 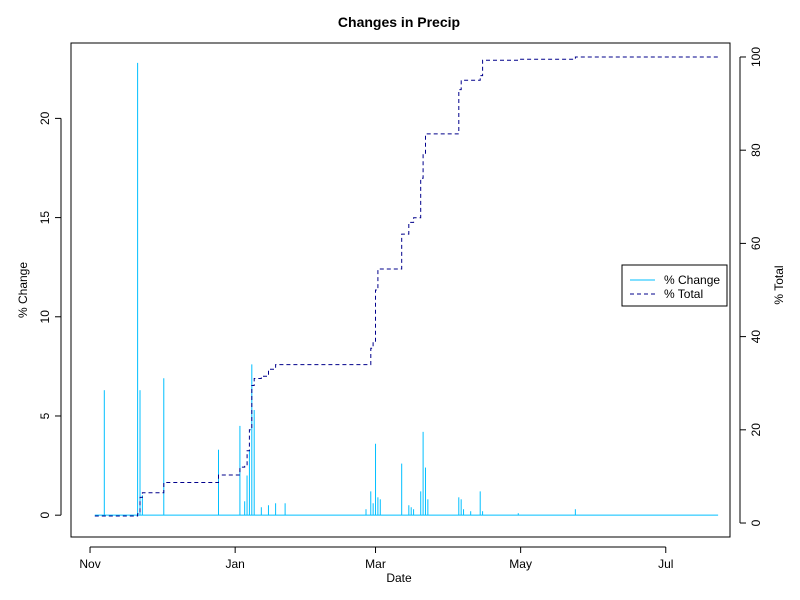 What do you see at coordinates (45, 118) in the screenshot?
I see `left-y-tick-label: 20` at bounding box center [45, 118].